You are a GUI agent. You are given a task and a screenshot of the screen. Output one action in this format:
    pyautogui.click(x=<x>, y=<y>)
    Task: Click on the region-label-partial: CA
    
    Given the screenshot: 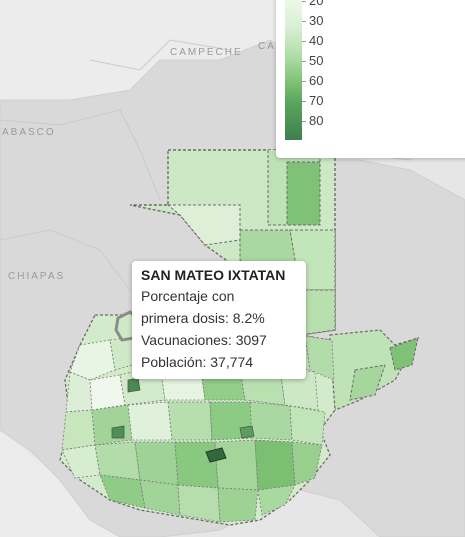 What is the action you would take?
    pyautogui.click(x=267, y=46)
    